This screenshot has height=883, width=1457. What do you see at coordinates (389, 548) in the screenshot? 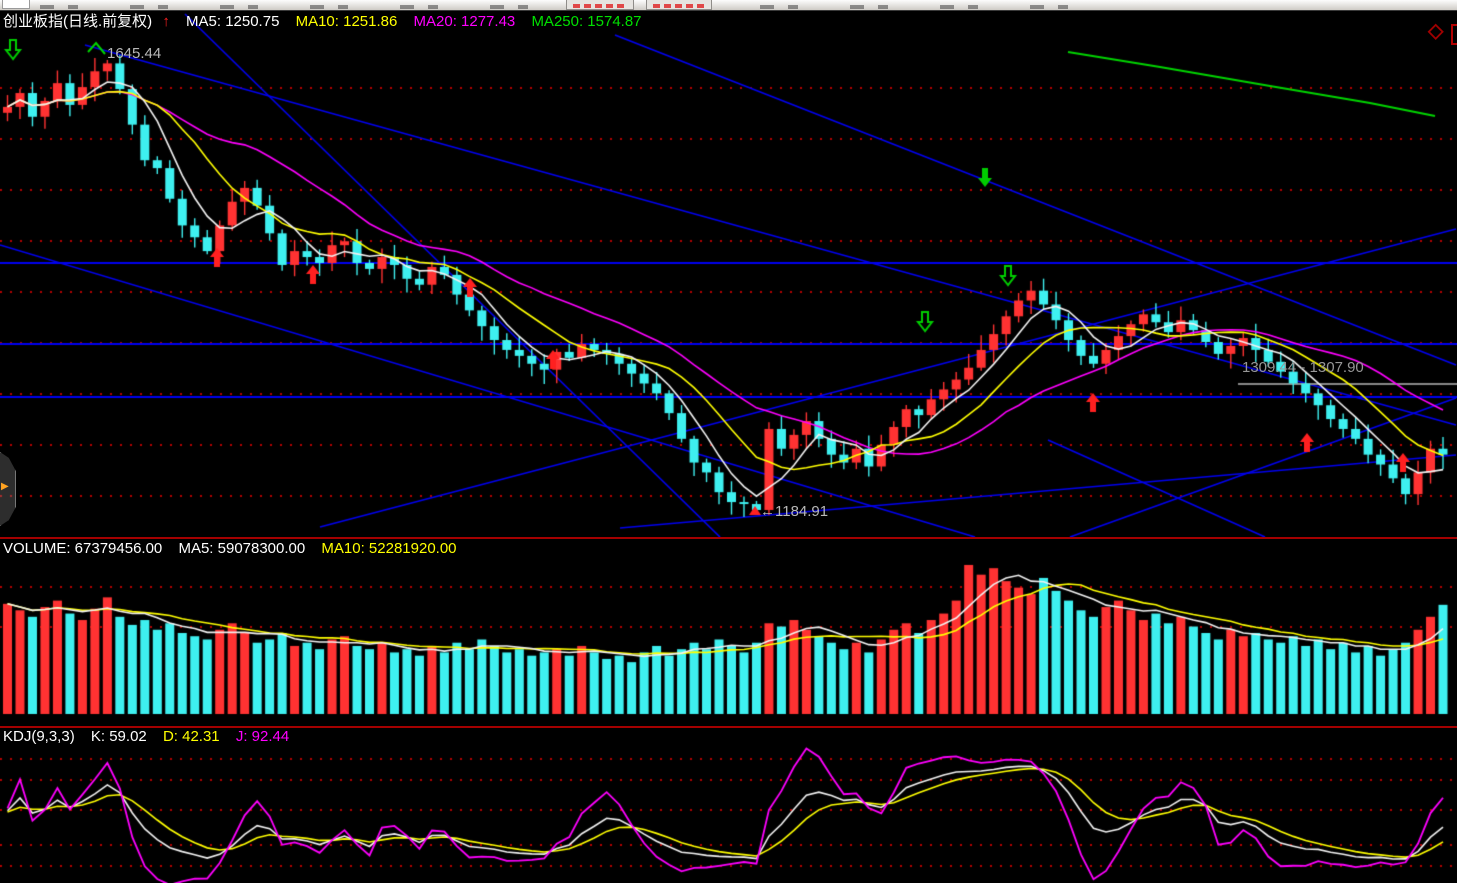
I see `volume-ma10-label: MA10: 52281920.00` at bounding box center [389, 548].